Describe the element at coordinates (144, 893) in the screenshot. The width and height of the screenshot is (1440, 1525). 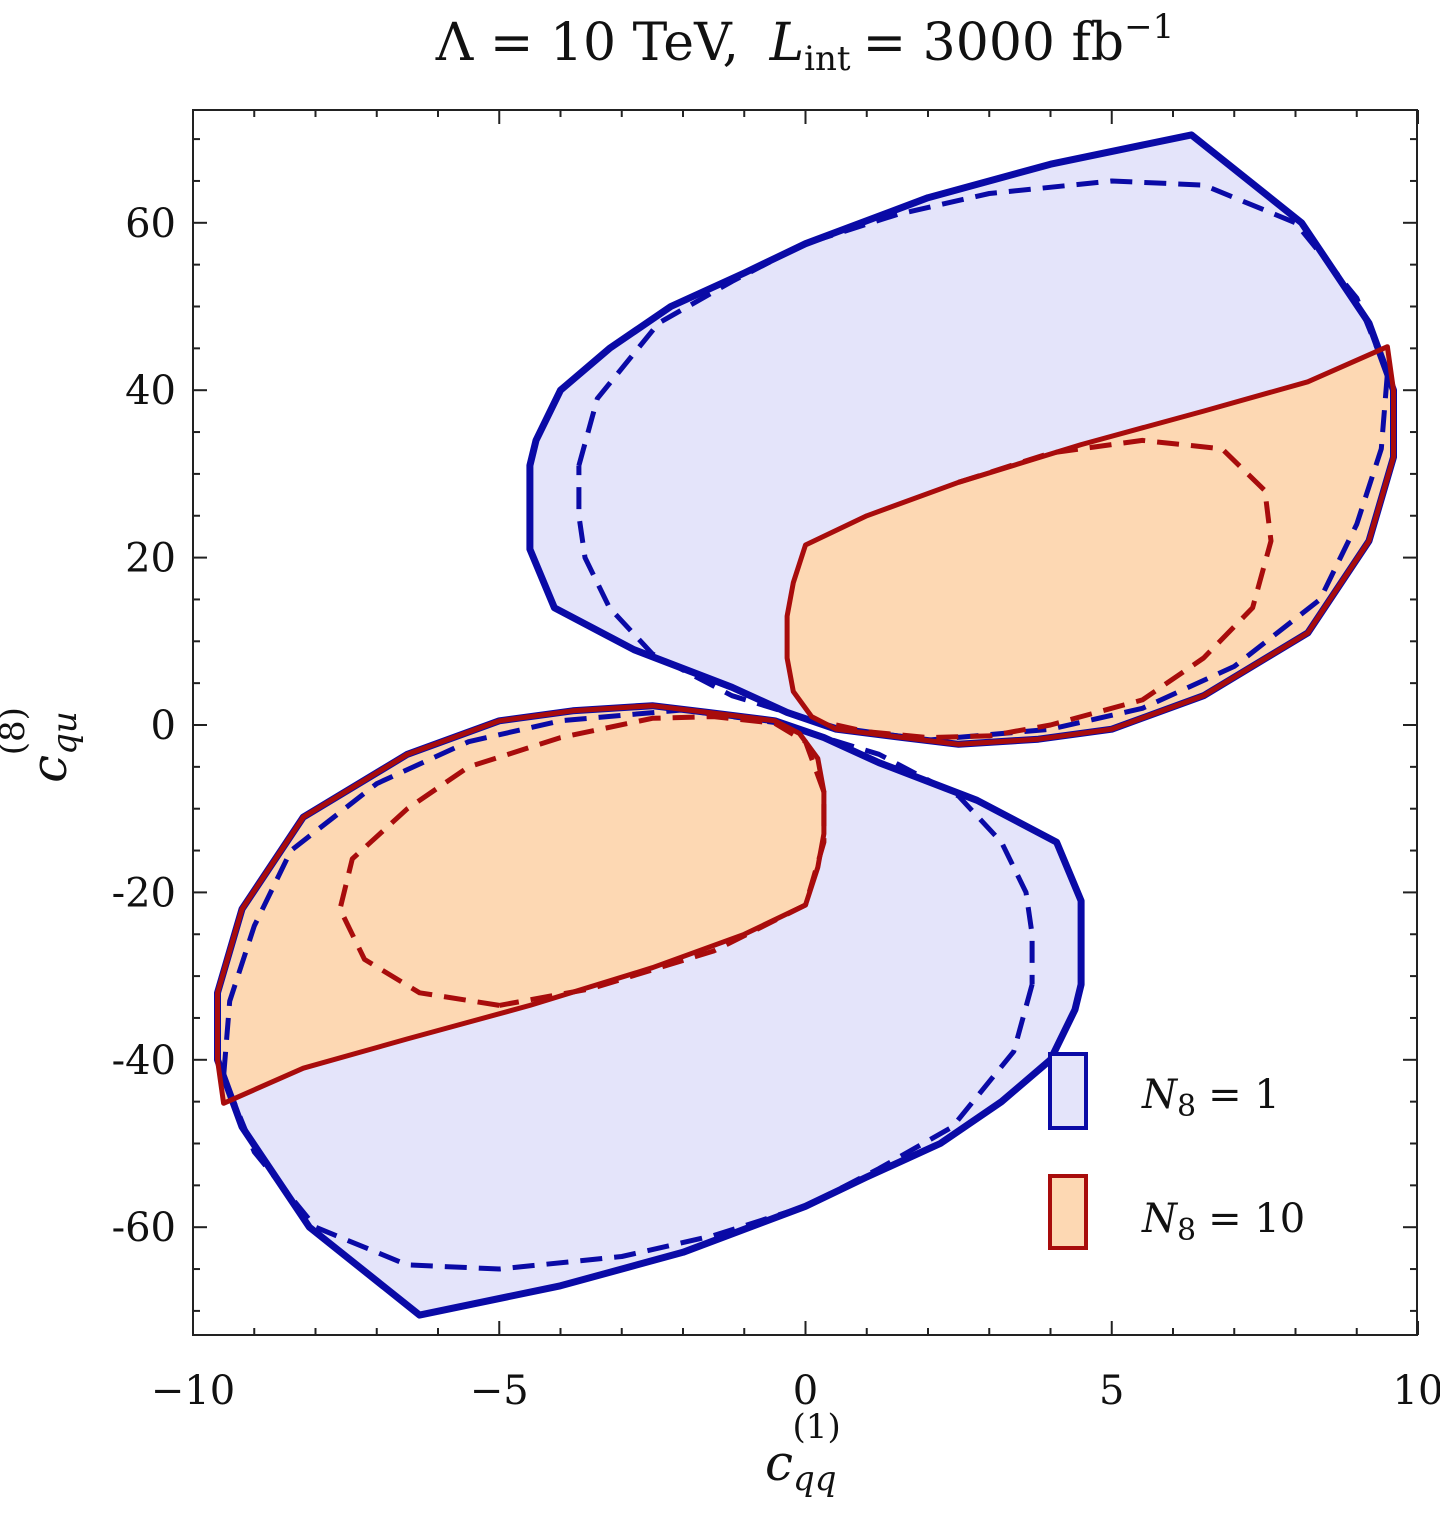
I see `y-tick-label: -20` at that location.